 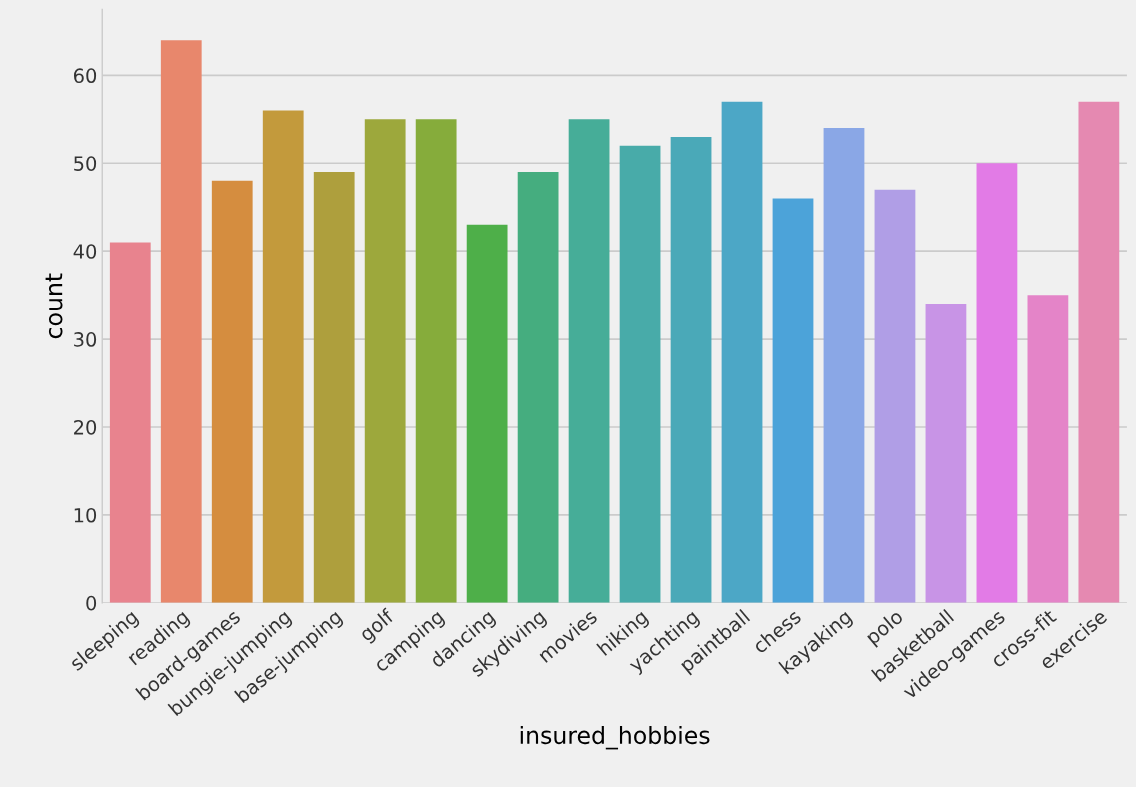 I want to click on y-axis-title: count, so click(x=54, y=306).